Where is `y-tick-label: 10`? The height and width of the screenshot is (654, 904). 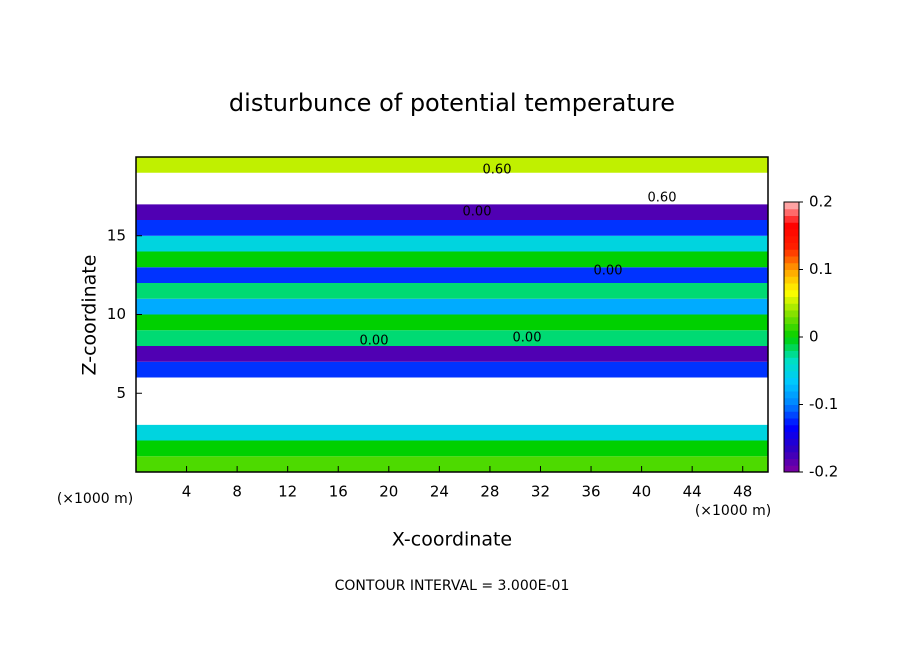
y-tick-label: 10 is located at coordinates (116, 314).